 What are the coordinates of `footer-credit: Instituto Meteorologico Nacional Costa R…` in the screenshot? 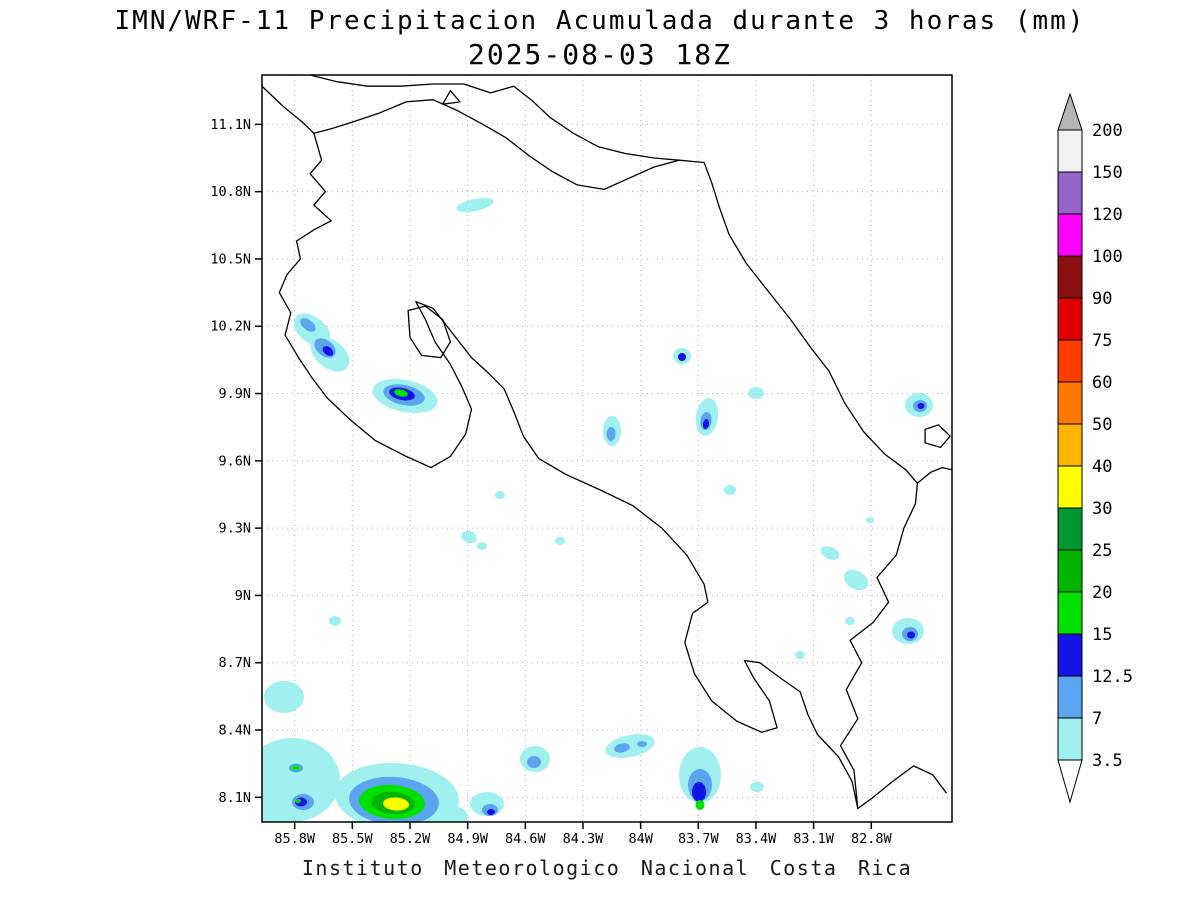 It's located at (607, 868).